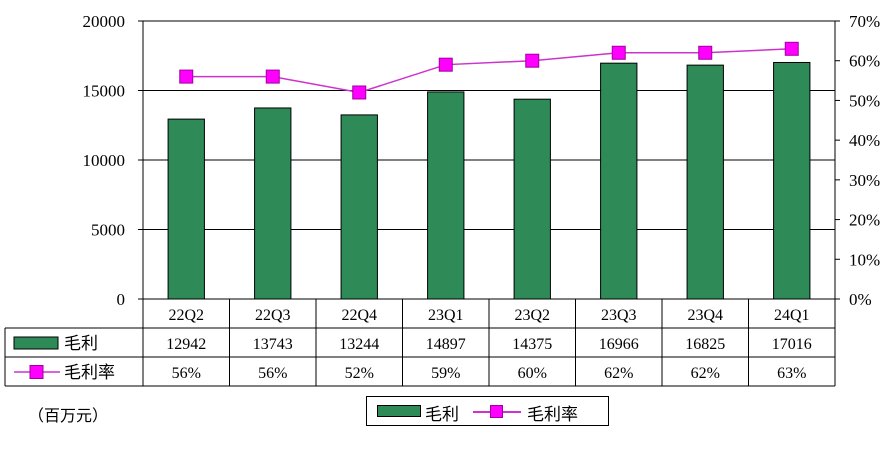 The height and width of the screenshot is (450, 891). I want to click on x-category-label: 23Q1, so click(446, 315).